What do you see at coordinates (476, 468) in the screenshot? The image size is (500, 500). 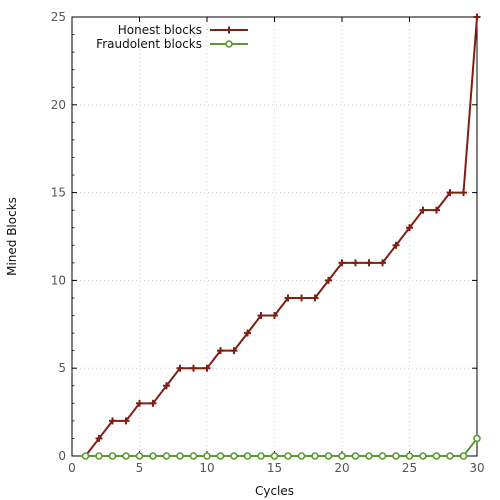 I see `x-tick-label: 30` at bounding box center [476, 468].